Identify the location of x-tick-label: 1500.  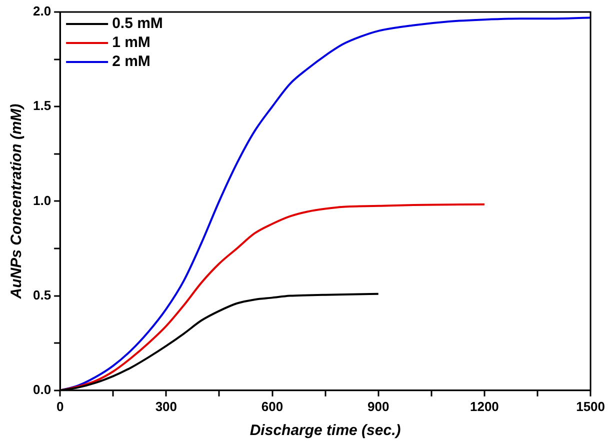
(590, 406).